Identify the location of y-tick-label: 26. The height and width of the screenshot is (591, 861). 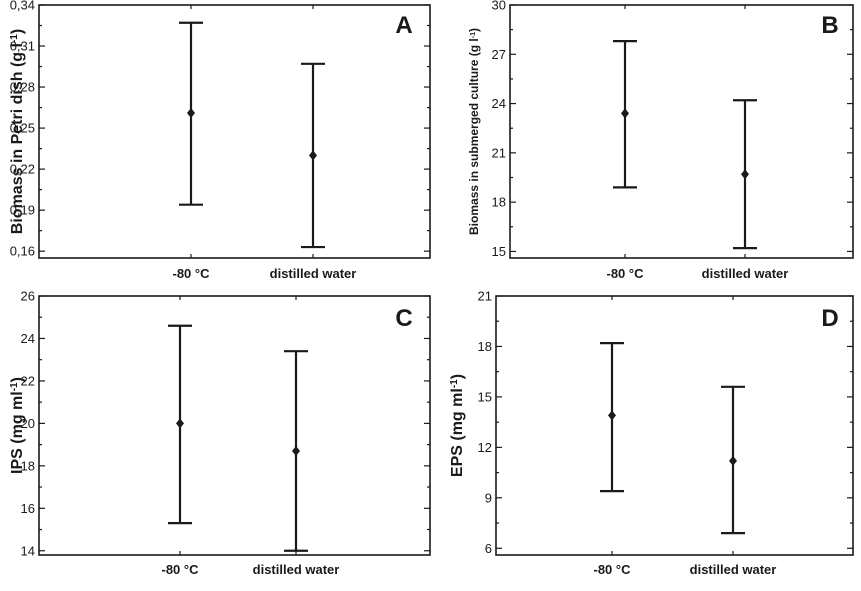
(28, 296).